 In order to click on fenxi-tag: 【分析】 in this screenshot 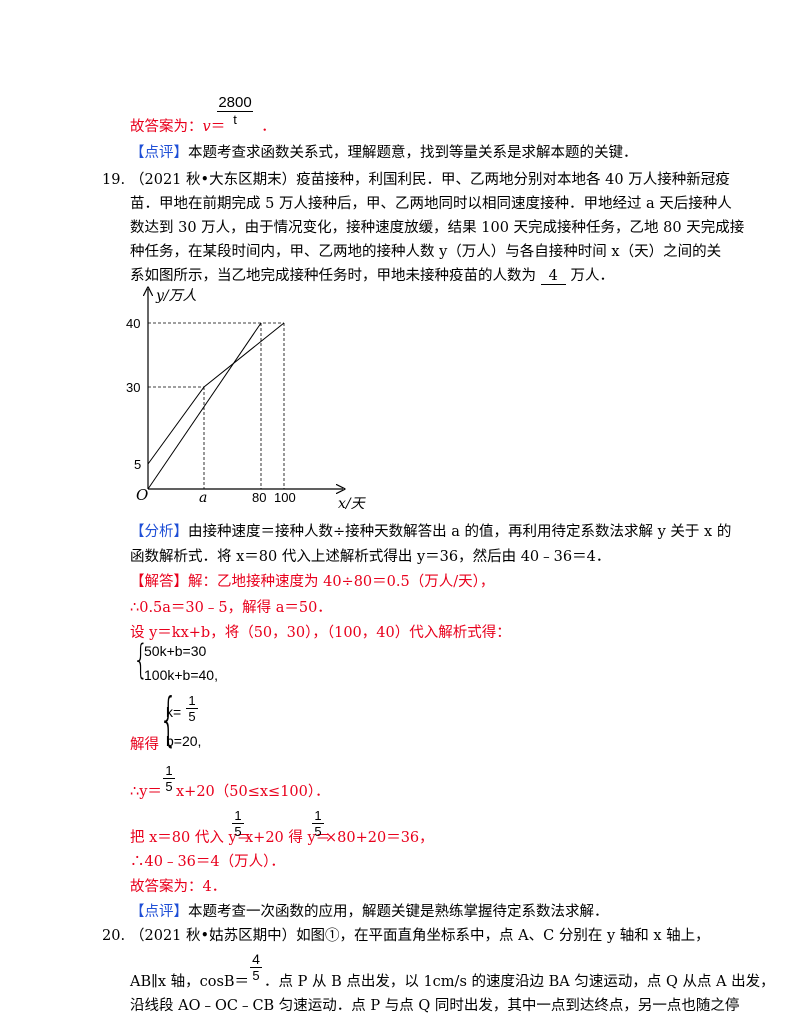, I will do `click(159, 532)`.